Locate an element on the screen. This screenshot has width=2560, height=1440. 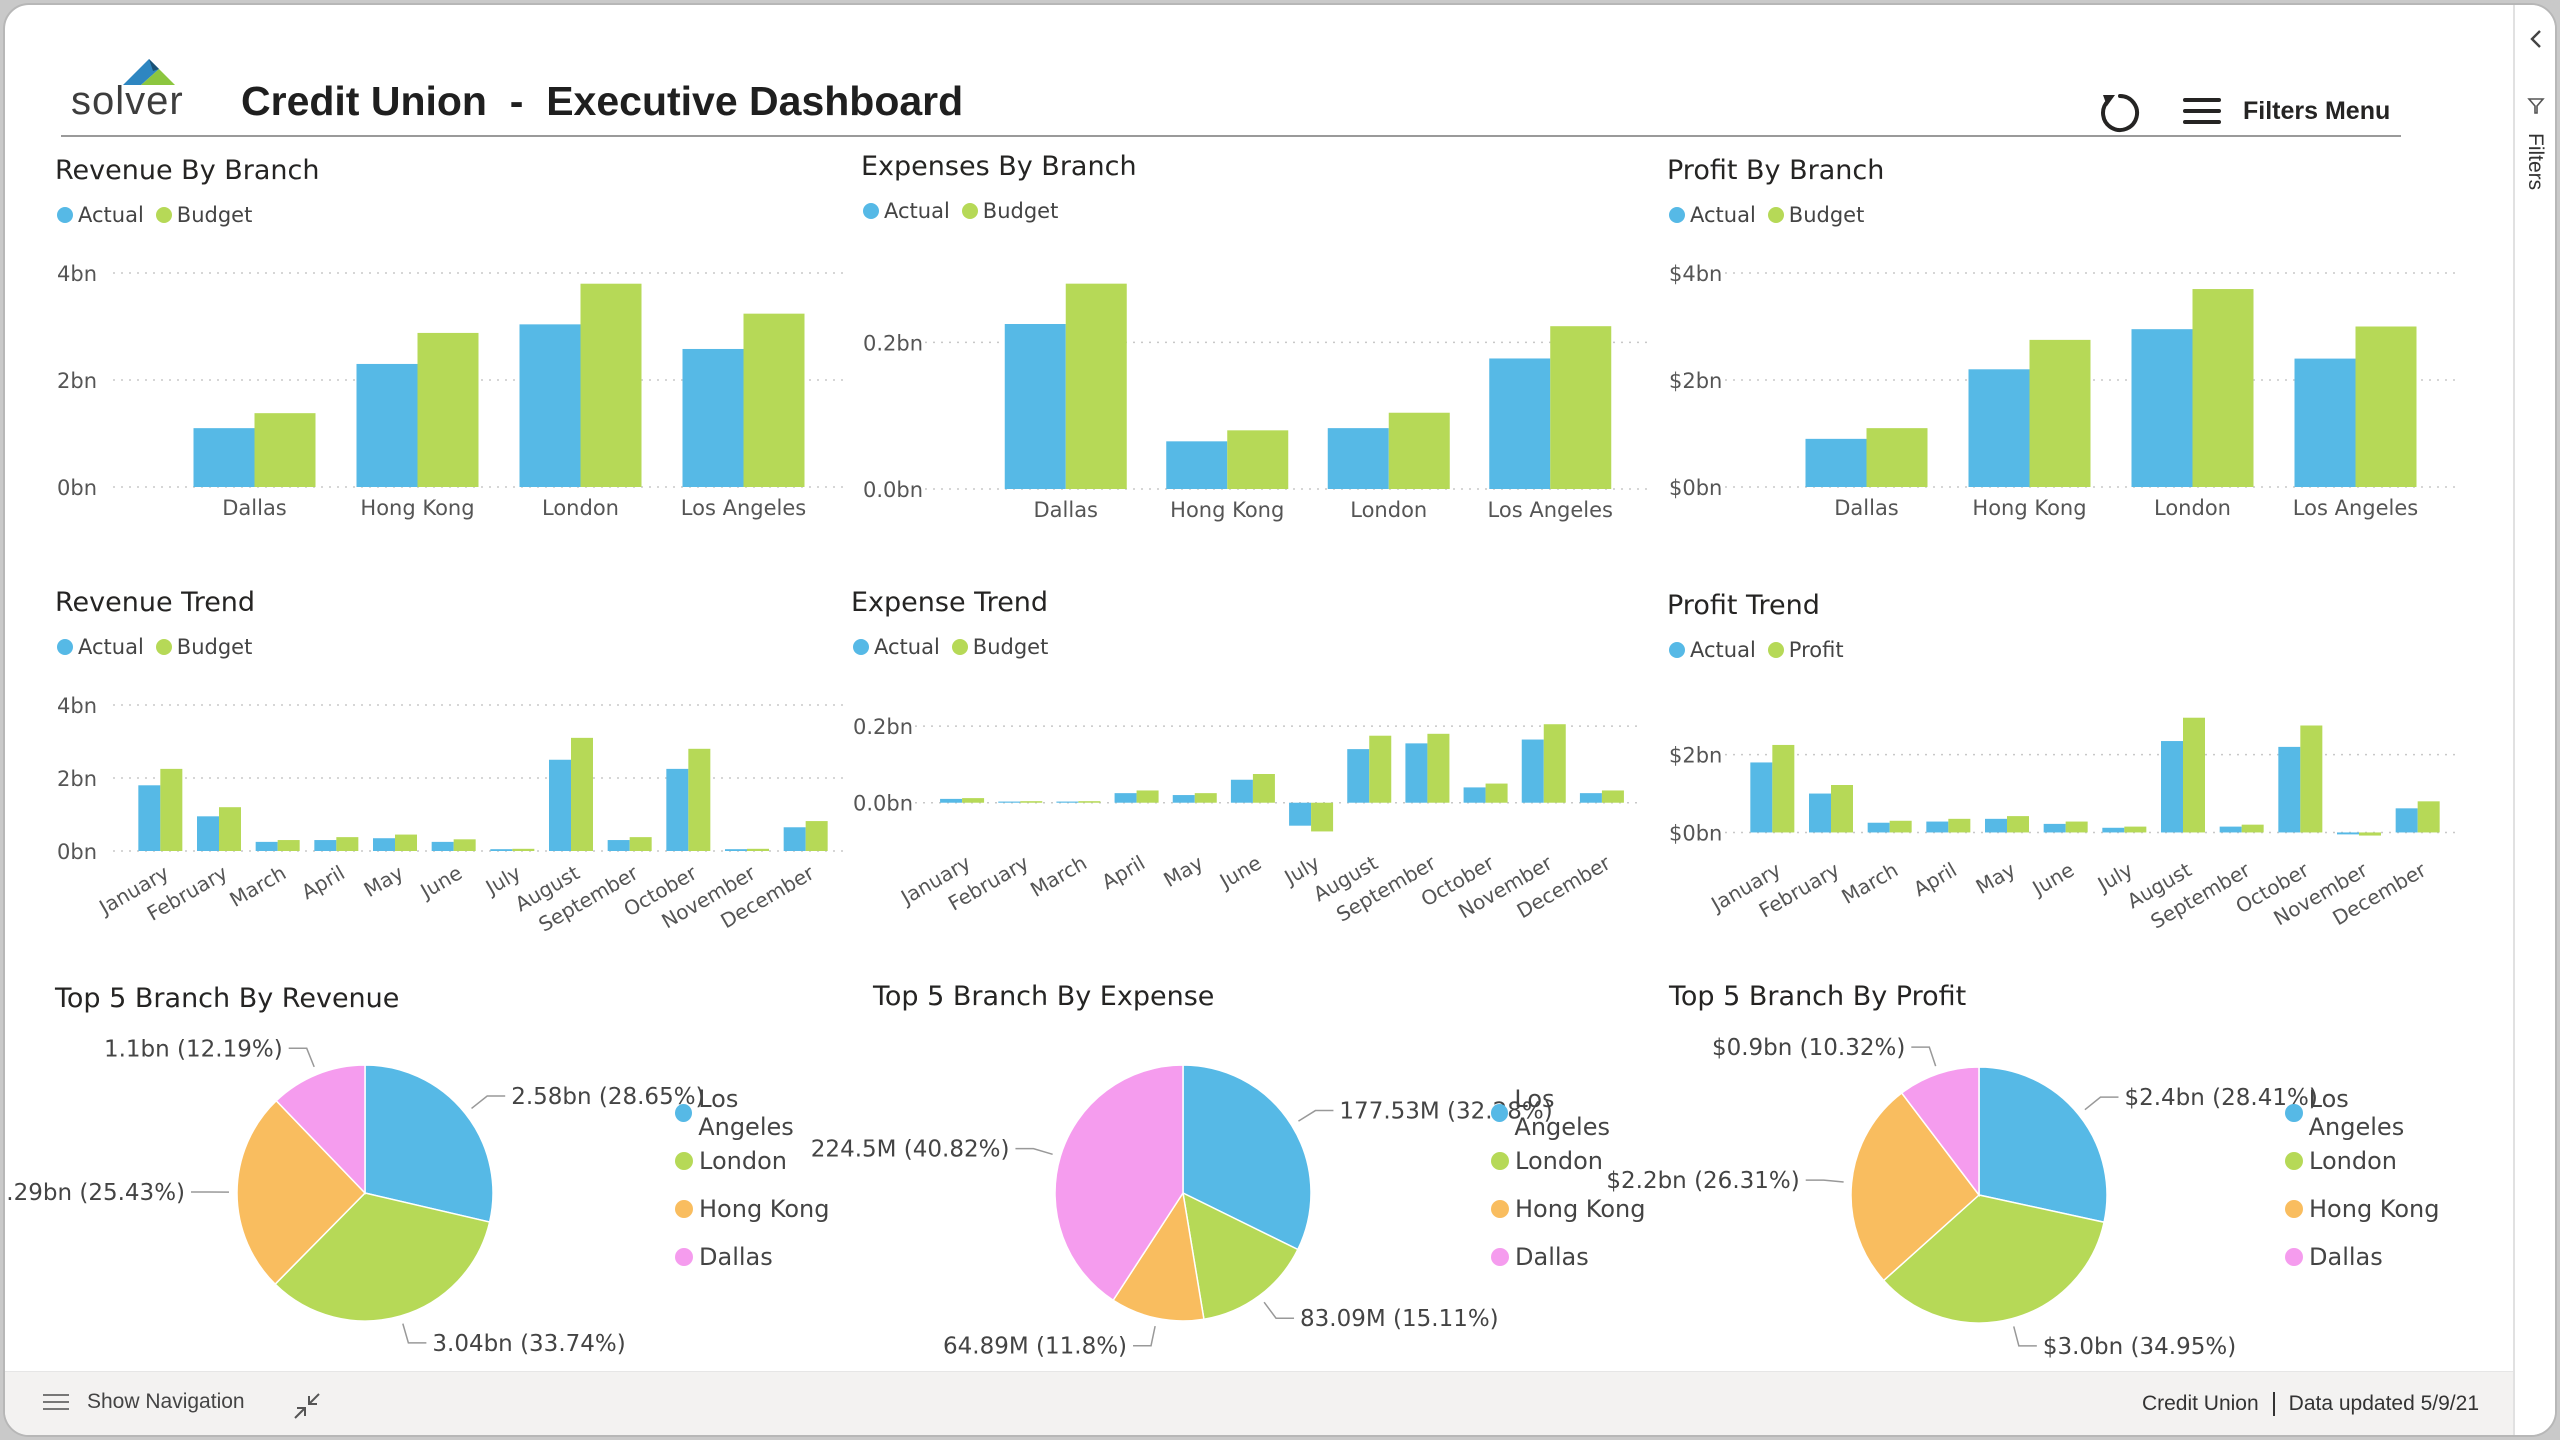
bar-budget-december is located at coordinates (1612, 796).